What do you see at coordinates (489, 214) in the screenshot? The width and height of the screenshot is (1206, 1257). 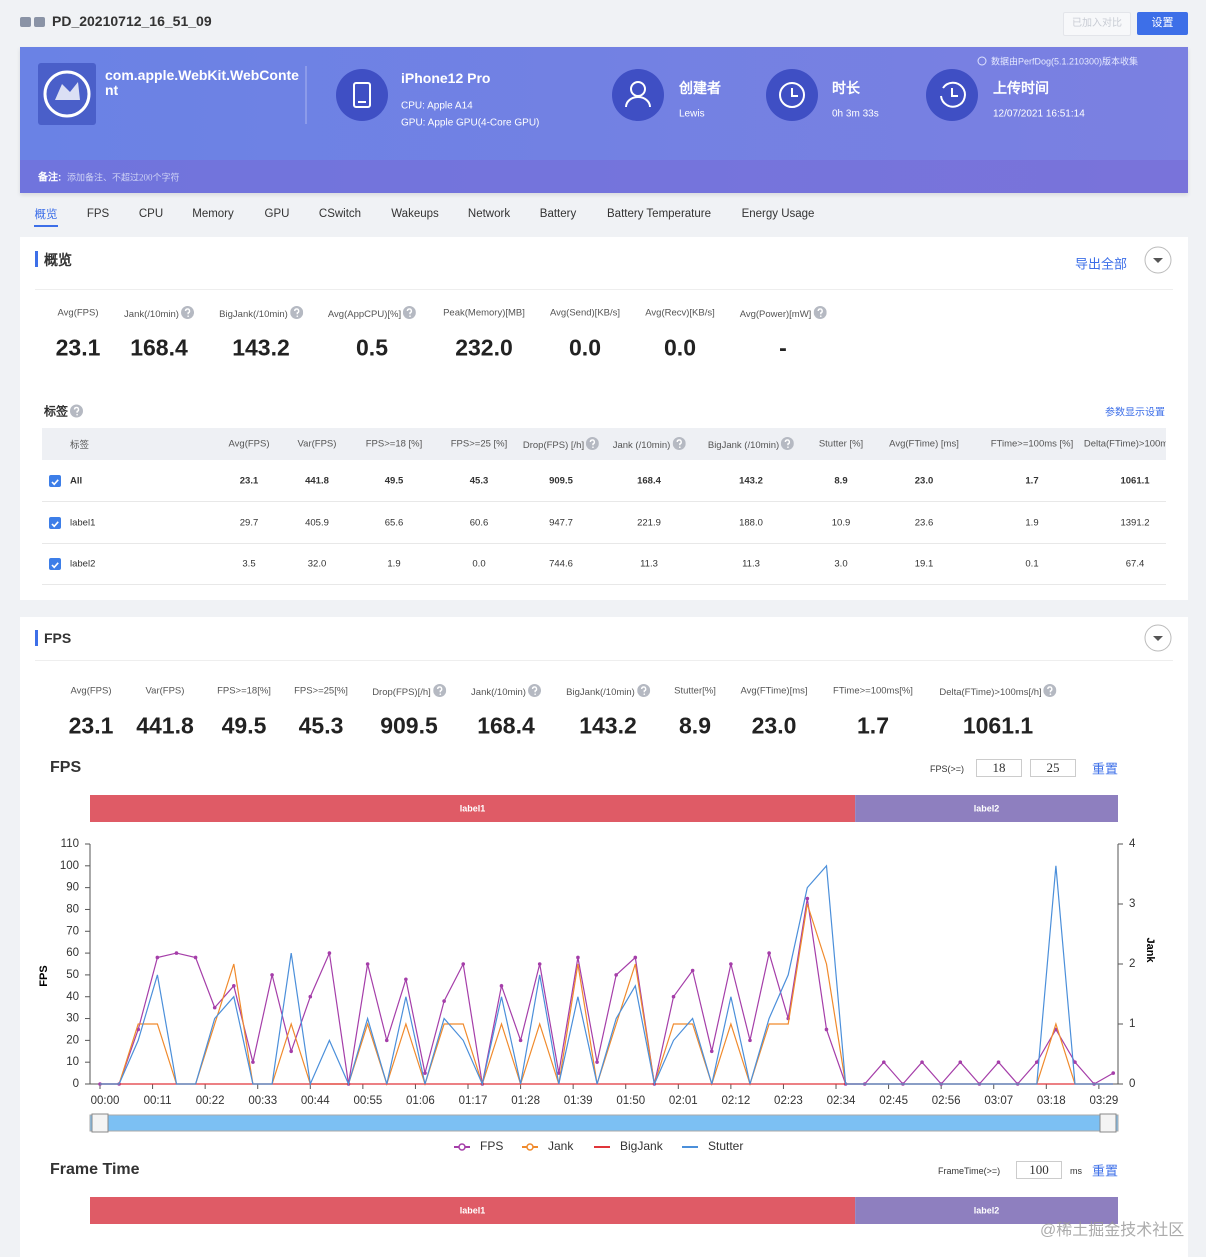 I see `tab: Network` at bounding box center [489, 214].